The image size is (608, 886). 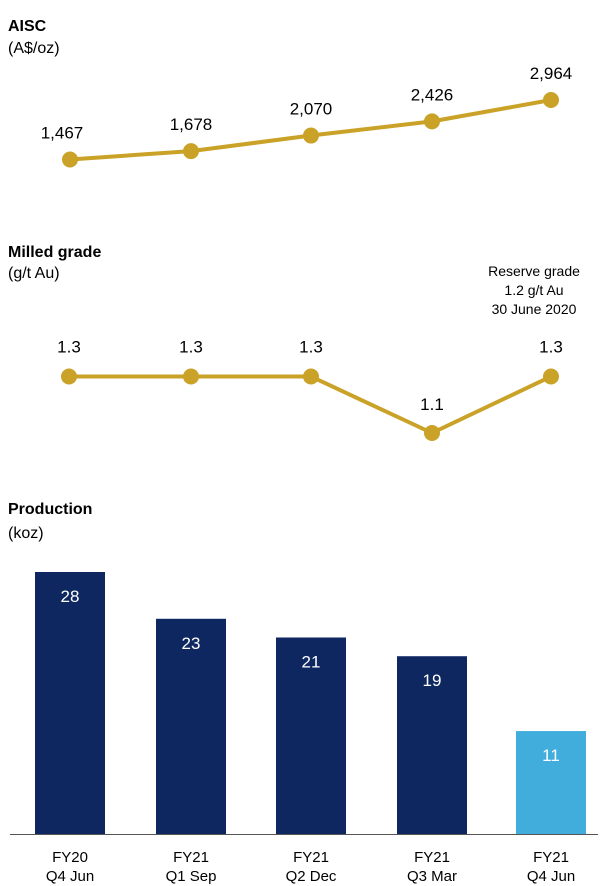 I want to click on grade-series-line, so click(x=310, y=404).